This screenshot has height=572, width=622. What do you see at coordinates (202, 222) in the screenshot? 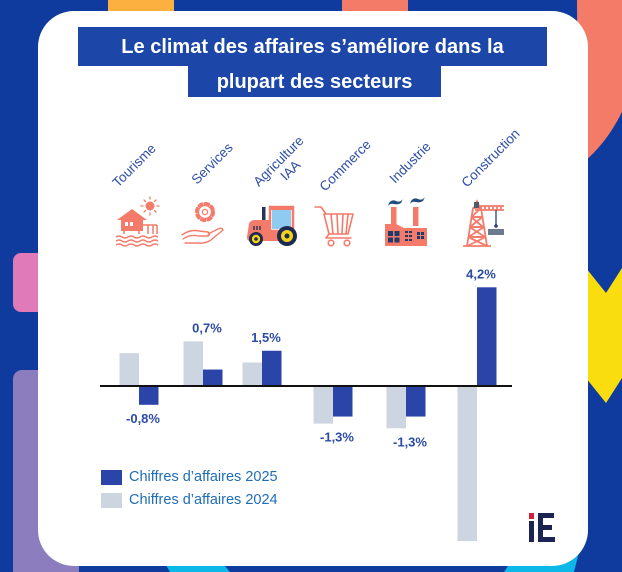
I see `gear-in-hand-icon` at bounding box center [202, 222].